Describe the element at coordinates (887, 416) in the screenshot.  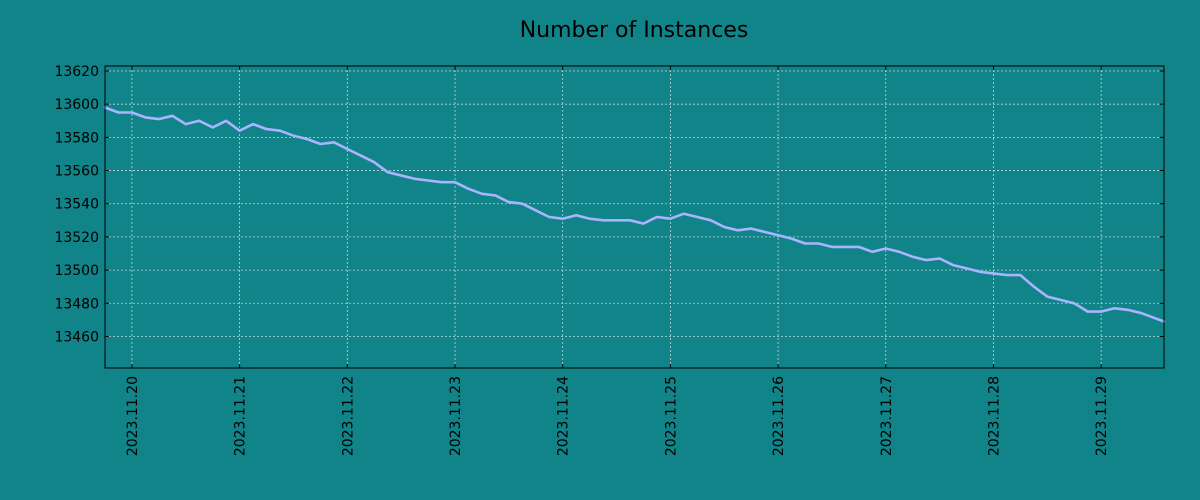
I see `x-tick-label: 2023.11.27` at that location.